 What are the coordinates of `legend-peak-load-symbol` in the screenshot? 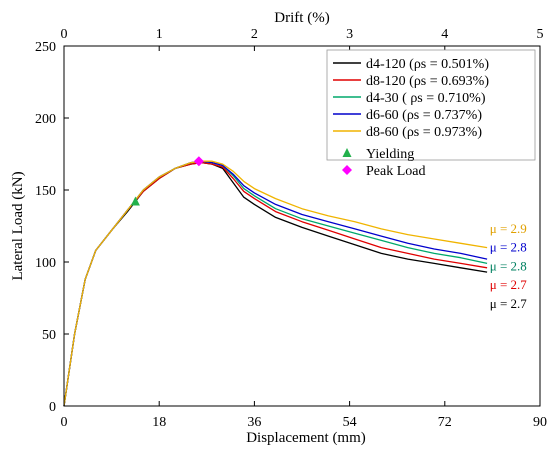 It's located at (347, 170).